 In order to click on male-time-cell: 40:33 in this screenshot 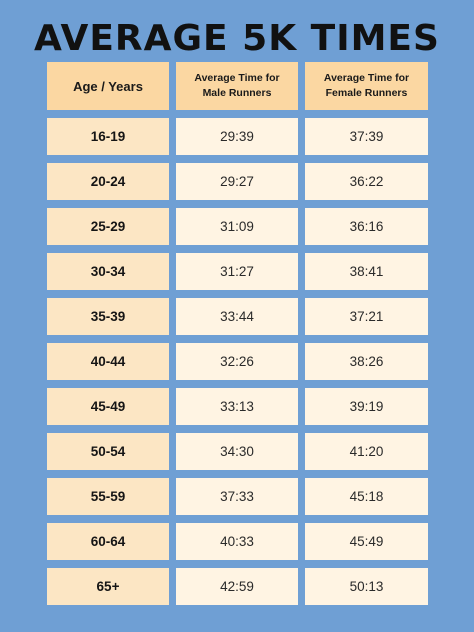, I will do `click(237, 541)`.